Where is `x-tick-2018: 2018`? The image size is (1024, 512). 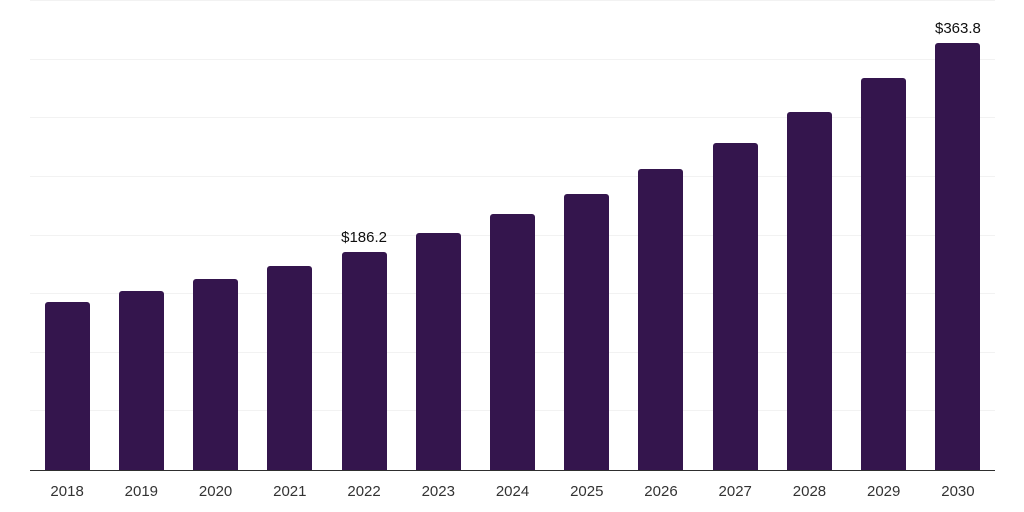
x-tick-2018: 2018 is located at coordinates (67, 491).